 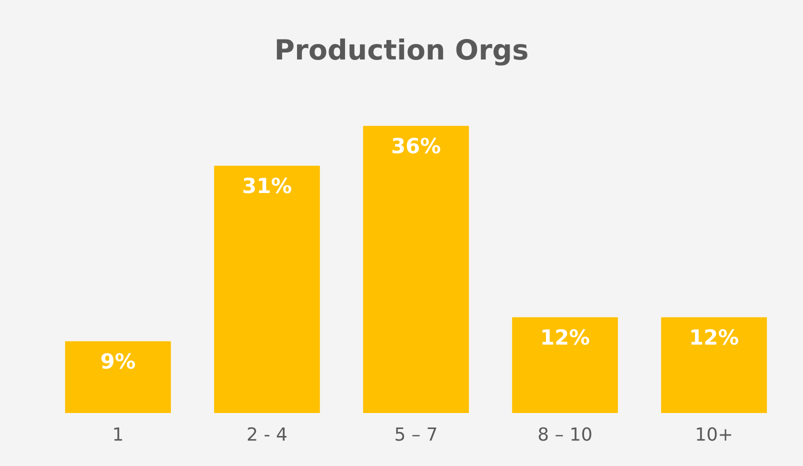 What do you see at coordinates (267, 434) in the screenshot?
I see `x-tick-label: 2 - 4` at bounding box center [267, 434].